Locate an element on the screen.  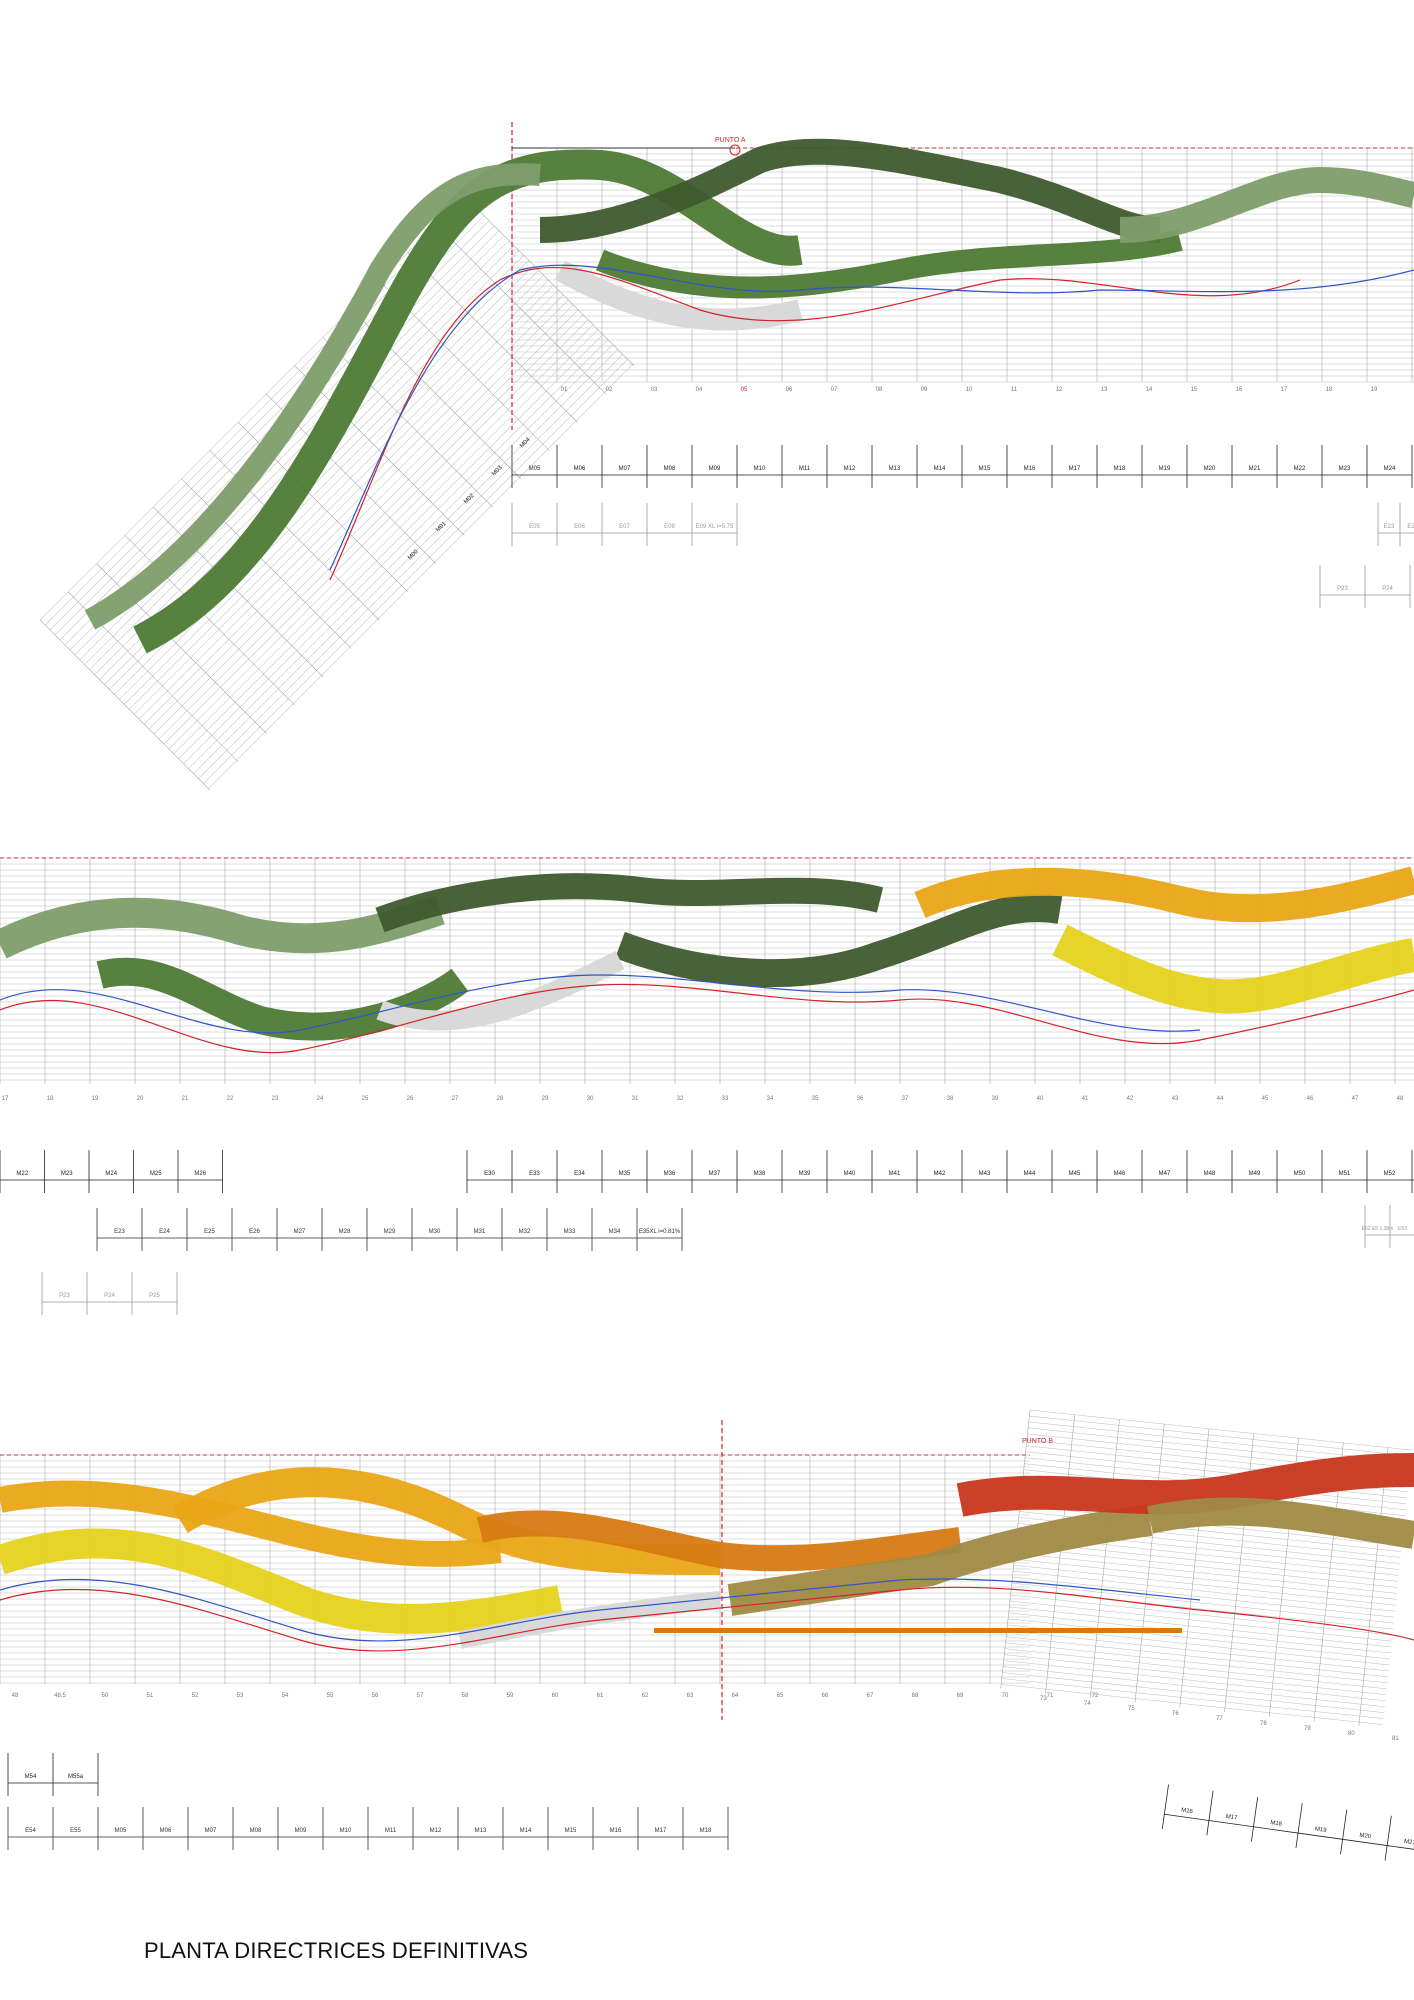
diagonal-grid is located at coordinates (337, 493).